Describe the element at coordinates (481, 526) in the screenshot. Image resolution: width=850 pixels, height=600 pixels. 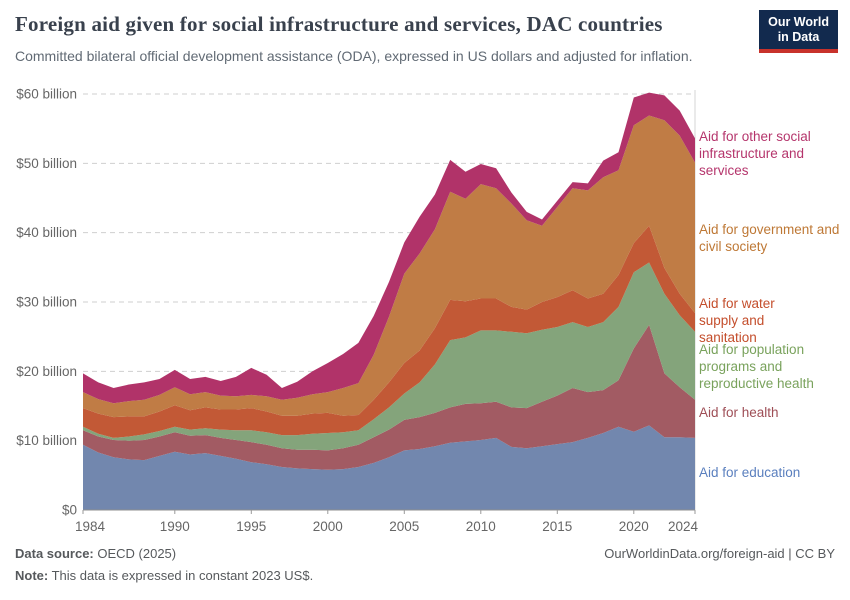
I see `x-tick-label: 2010` at that location.